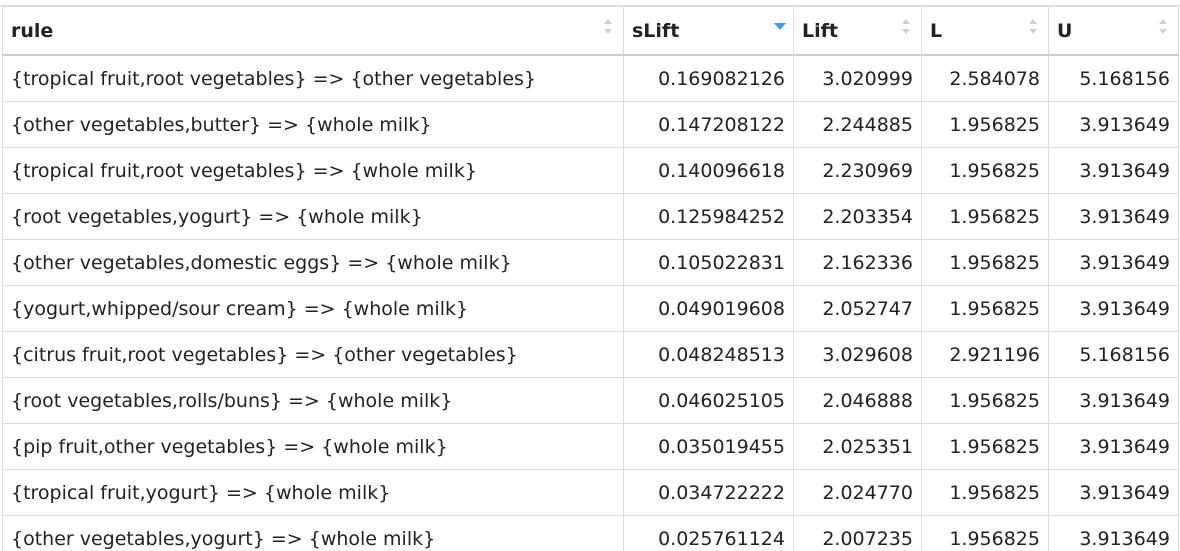 The image size is (1180, 551). I want to click on cell-lift: 2.007235, so click(858, 533).